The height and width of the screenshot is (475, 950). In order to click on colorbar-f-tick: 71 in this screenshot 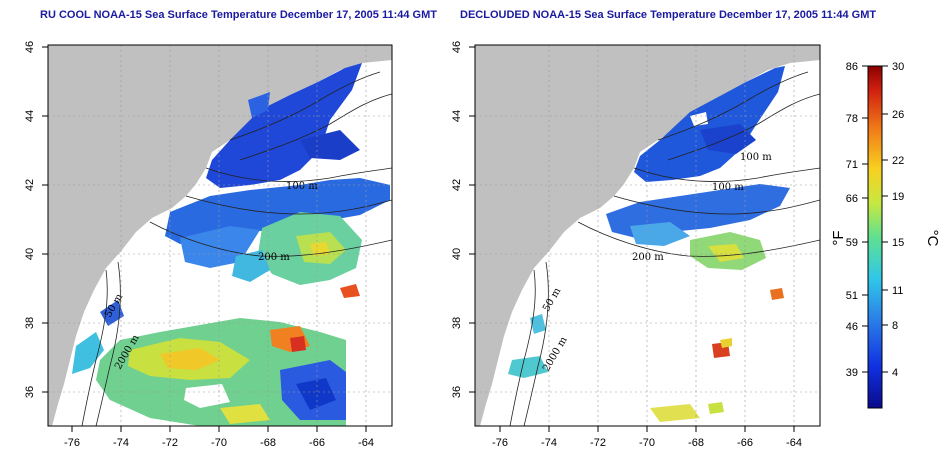, I will do `click(852, 165)`.